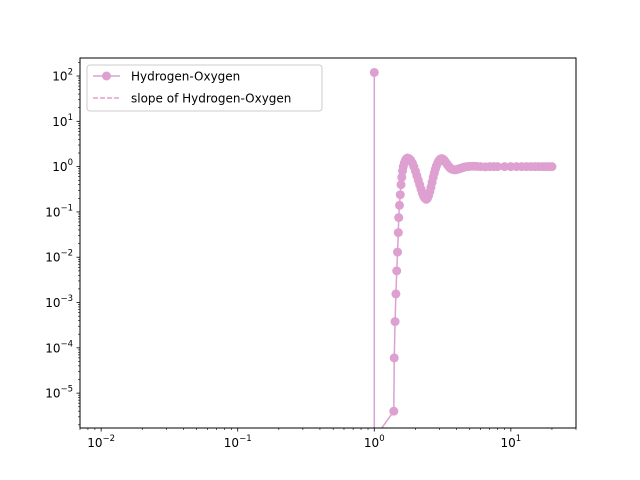  What do you see at coordinates (211, 99) in the screenshot?
I see `legend-label-slope: slope of Hydrogen-Oxygen` at bounding box center [211, 99].